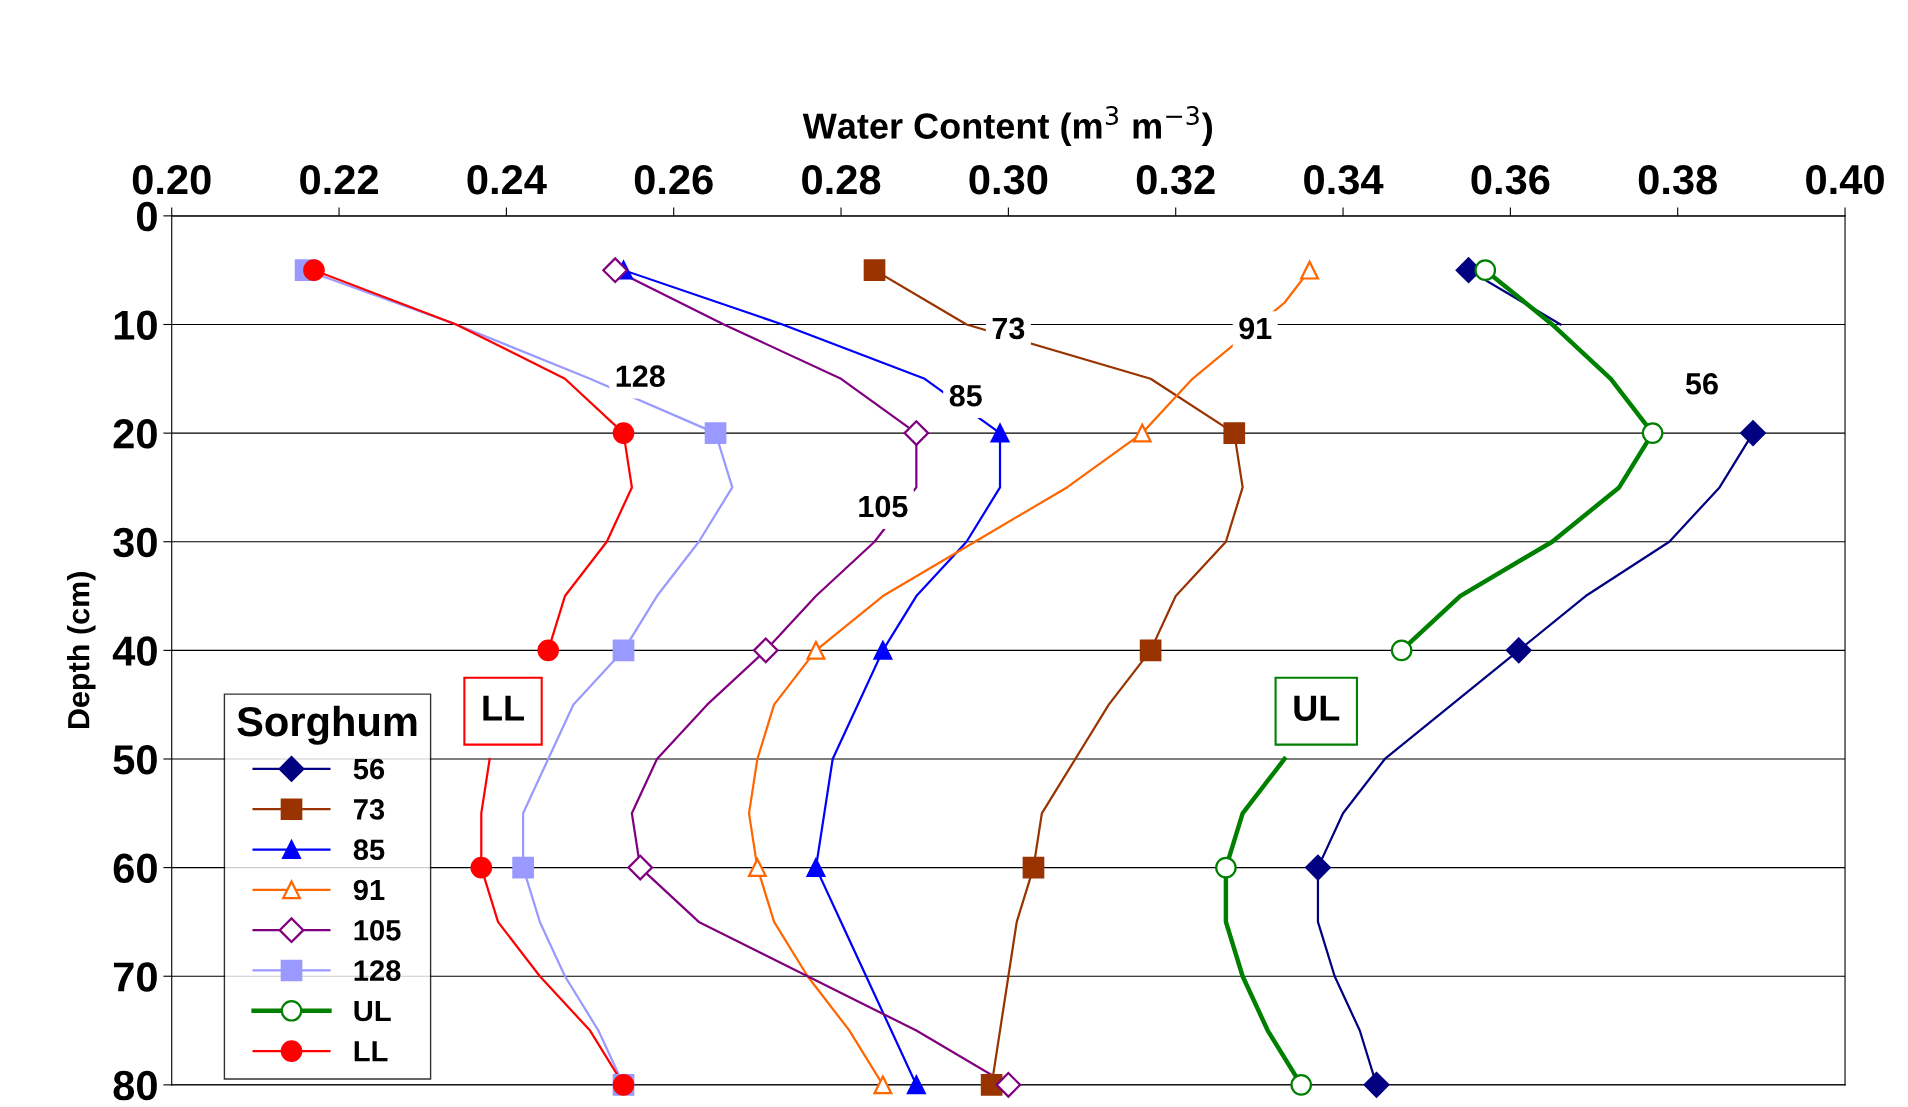 This screenshot has height=1107, width=1908. Describe the element at coordinates (369, 769) in the screenshot. I see `legend-label: 56` at that location.